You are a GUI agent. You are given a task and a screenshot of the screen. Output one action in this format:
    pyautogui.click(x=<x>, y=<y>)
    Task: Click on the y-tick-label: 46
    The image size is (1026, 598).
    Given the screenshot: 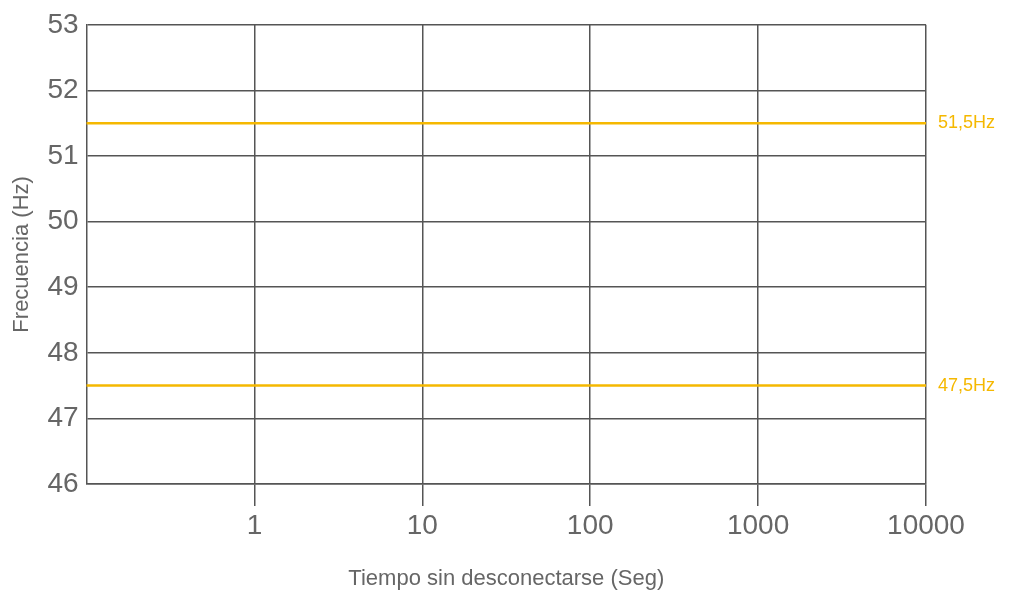 What is the action you would take?
    pyautogui.click(x=63, y=482)
    